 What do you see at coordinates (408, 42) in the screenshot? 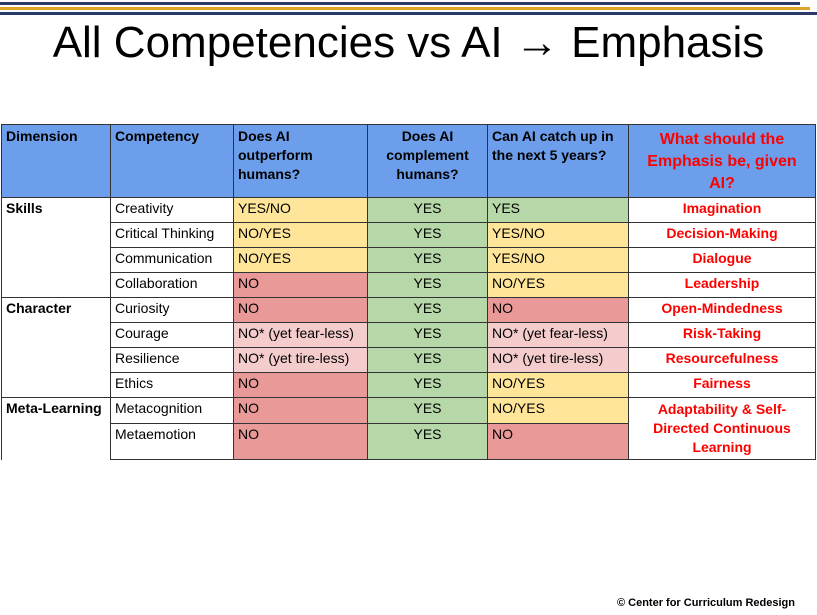
I see `slide-title: All Competencies vs AI → Emphasis` at bounding box center [408, 42].